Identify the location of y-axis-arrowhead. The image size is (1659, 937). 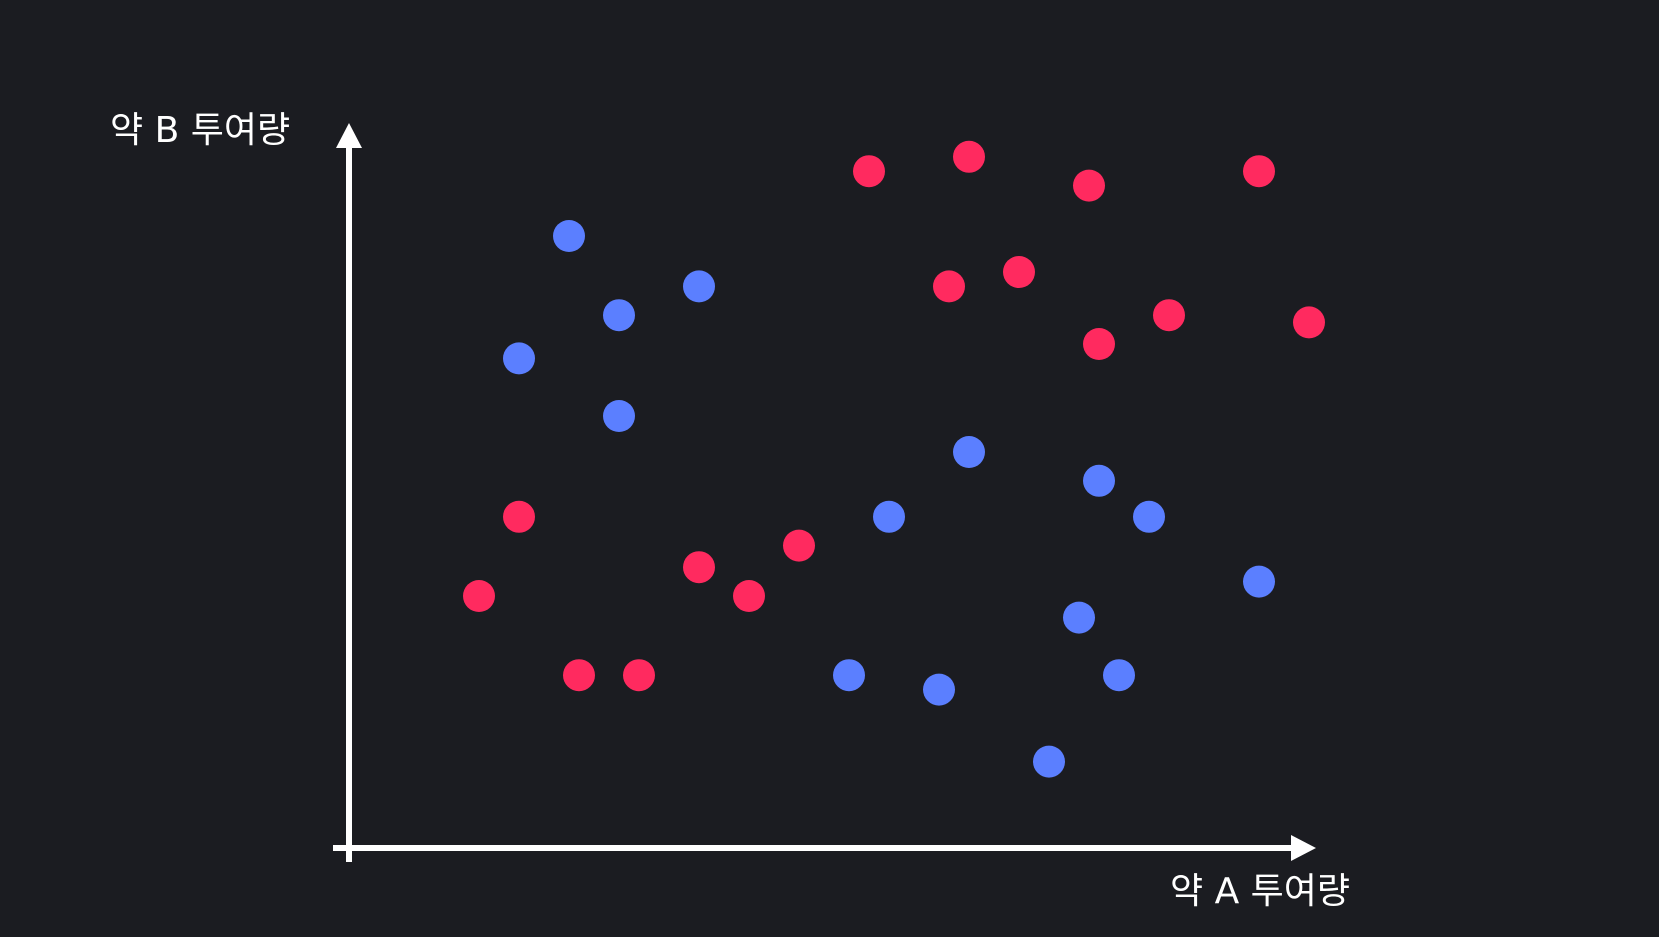
(349, 135).